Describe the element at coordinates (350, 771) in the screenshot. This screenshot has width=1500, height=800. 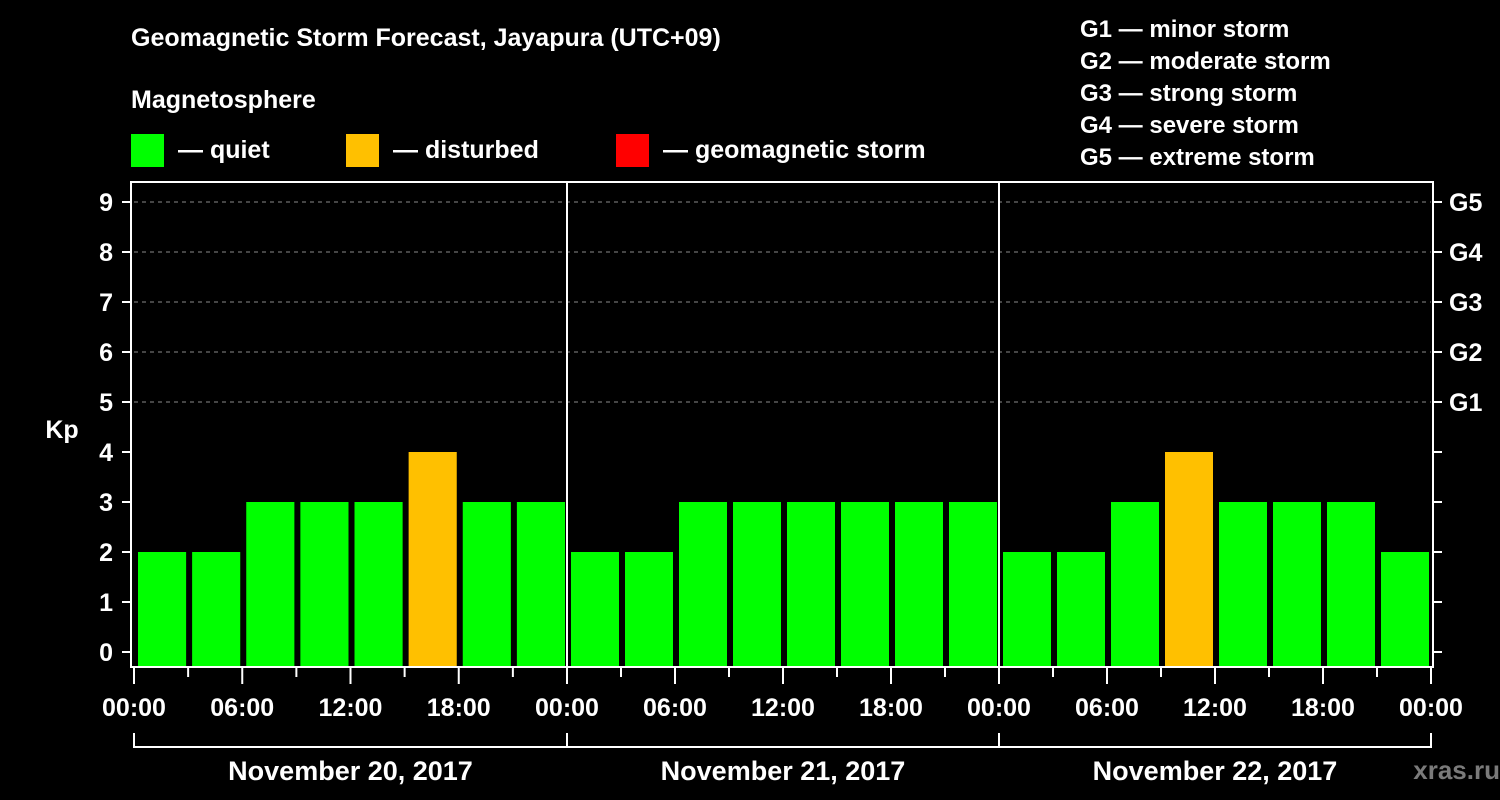
I see `day-label: November 20, 2017` at that location.